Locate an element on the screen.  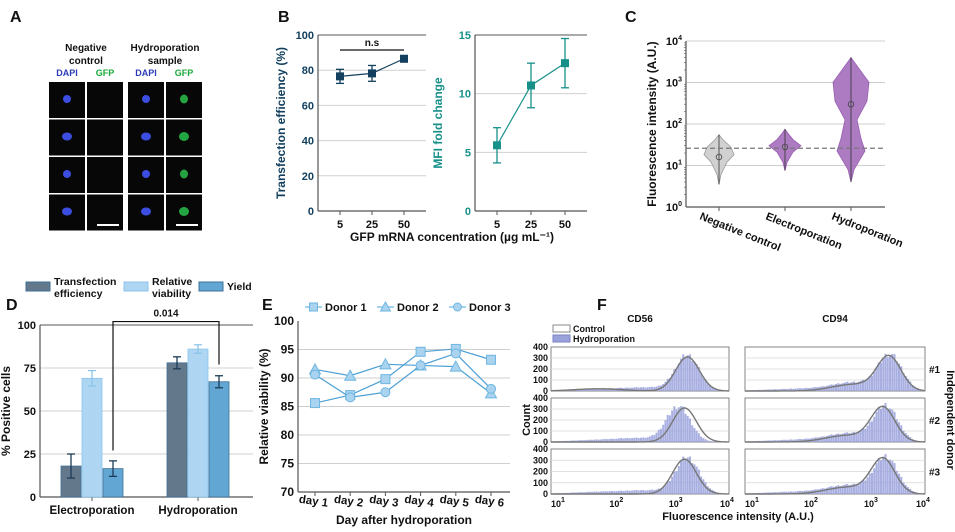
gfp-cell is located at coordinates (184, 211).